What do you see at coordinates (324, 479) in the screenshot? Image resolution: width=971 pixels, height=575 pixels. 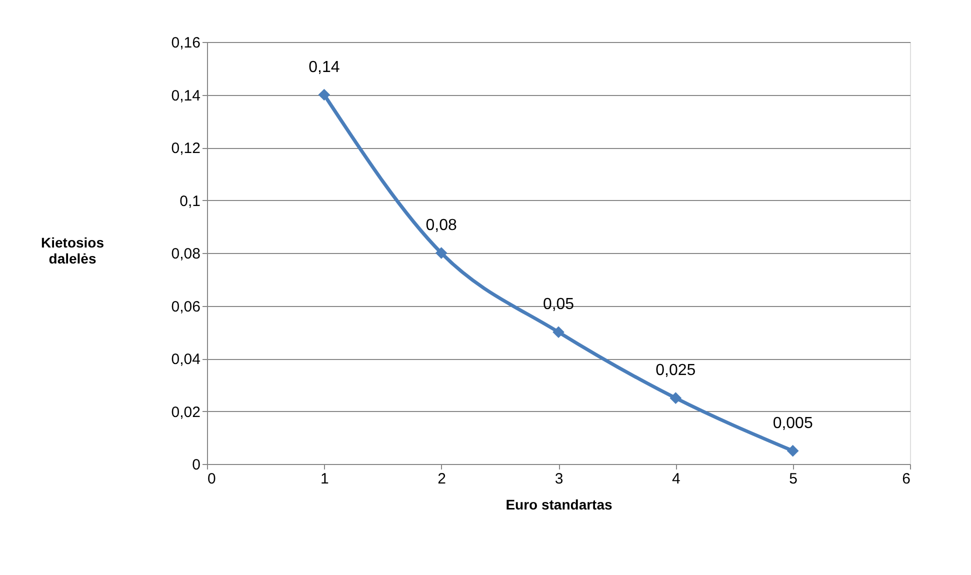 I see `x-tick-label: 1` at bounding box center [324, 479].